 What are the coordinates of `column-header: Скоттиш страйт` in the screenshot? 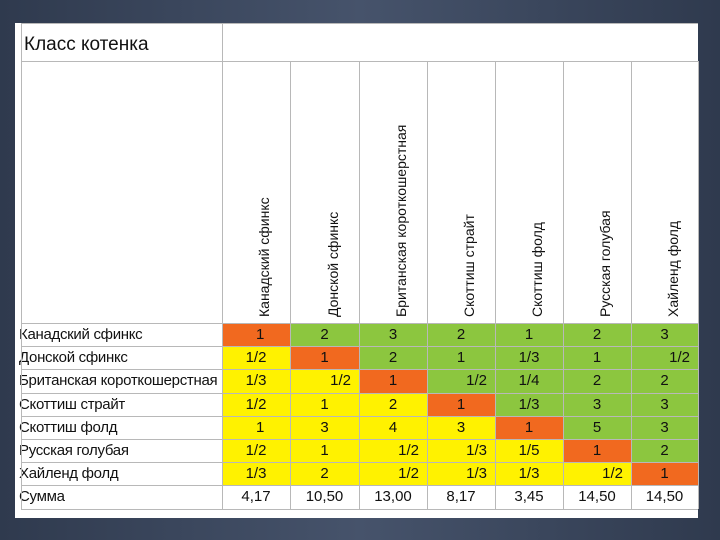 It's located at (469, 265).